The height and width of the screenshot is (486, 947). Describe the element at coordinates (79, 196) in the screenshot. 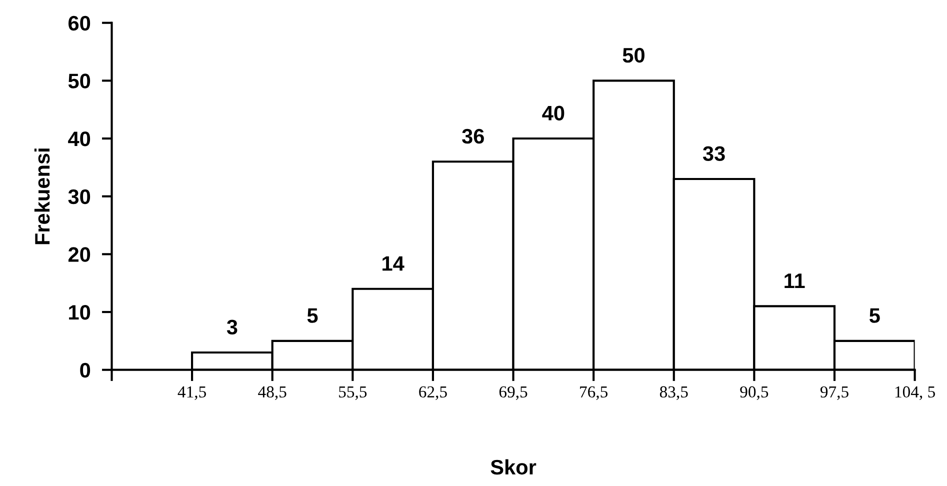

I see `y-tick-label: 30` at that location.